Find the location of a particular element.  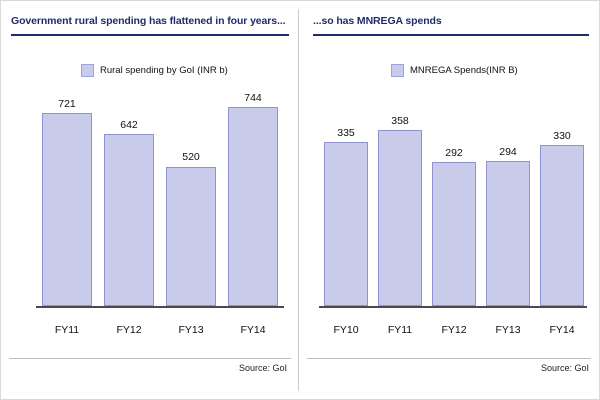

right-category-0: FY10 is located at coordinates (346, 211).